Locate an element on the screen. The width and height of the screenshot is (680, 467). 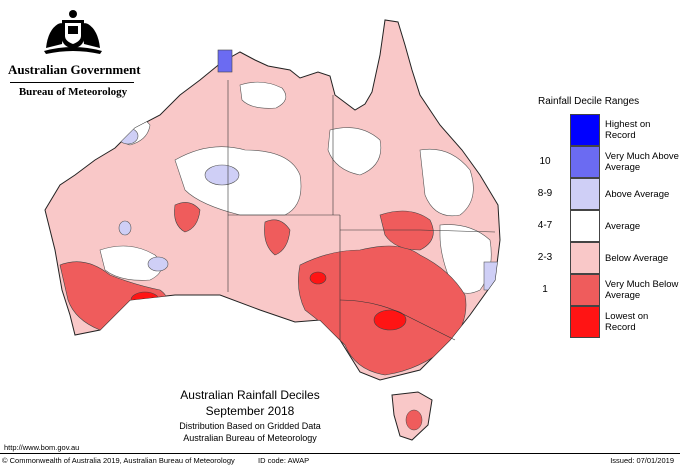
legend-label: Above Average is located at coordinates (637, 194).